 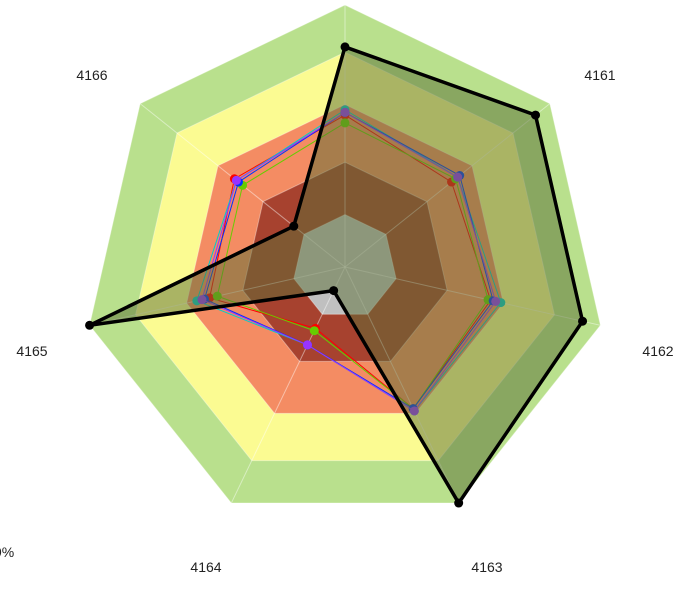 I want to click on axis-label-4161: 4161, so click(x=599, y=75).